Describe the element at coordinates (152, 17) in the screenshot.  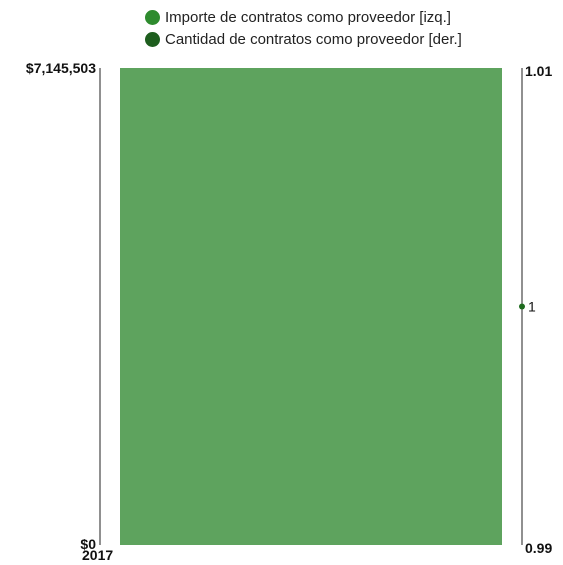
I see `legend-marker-importe` at that location.